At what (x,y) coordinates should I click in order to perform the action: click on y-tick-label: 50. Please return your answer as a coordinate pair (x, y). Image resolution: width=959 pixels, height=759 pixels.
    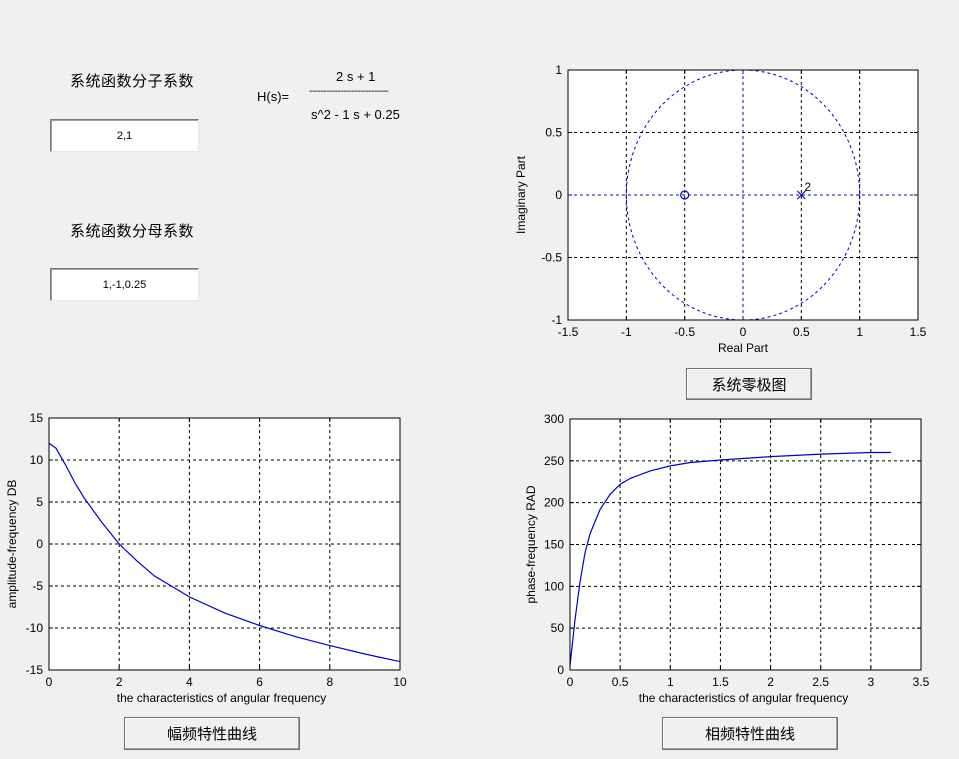
    Looking at the image, I should click on (558, 628).